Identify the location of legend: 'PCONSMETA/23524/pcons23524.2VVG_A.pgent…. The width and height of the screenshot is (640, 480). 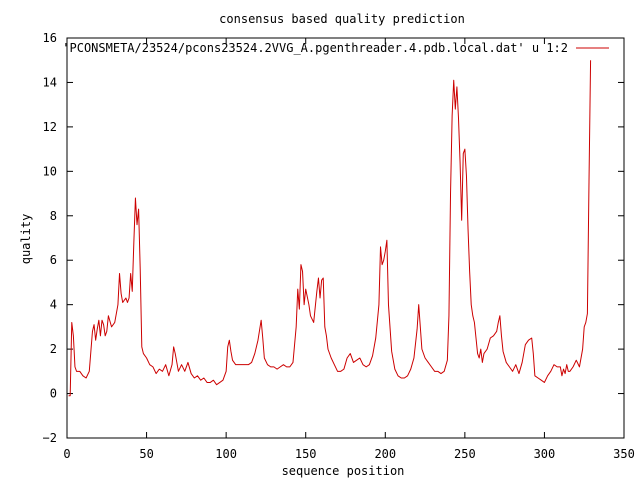
(335, 48).